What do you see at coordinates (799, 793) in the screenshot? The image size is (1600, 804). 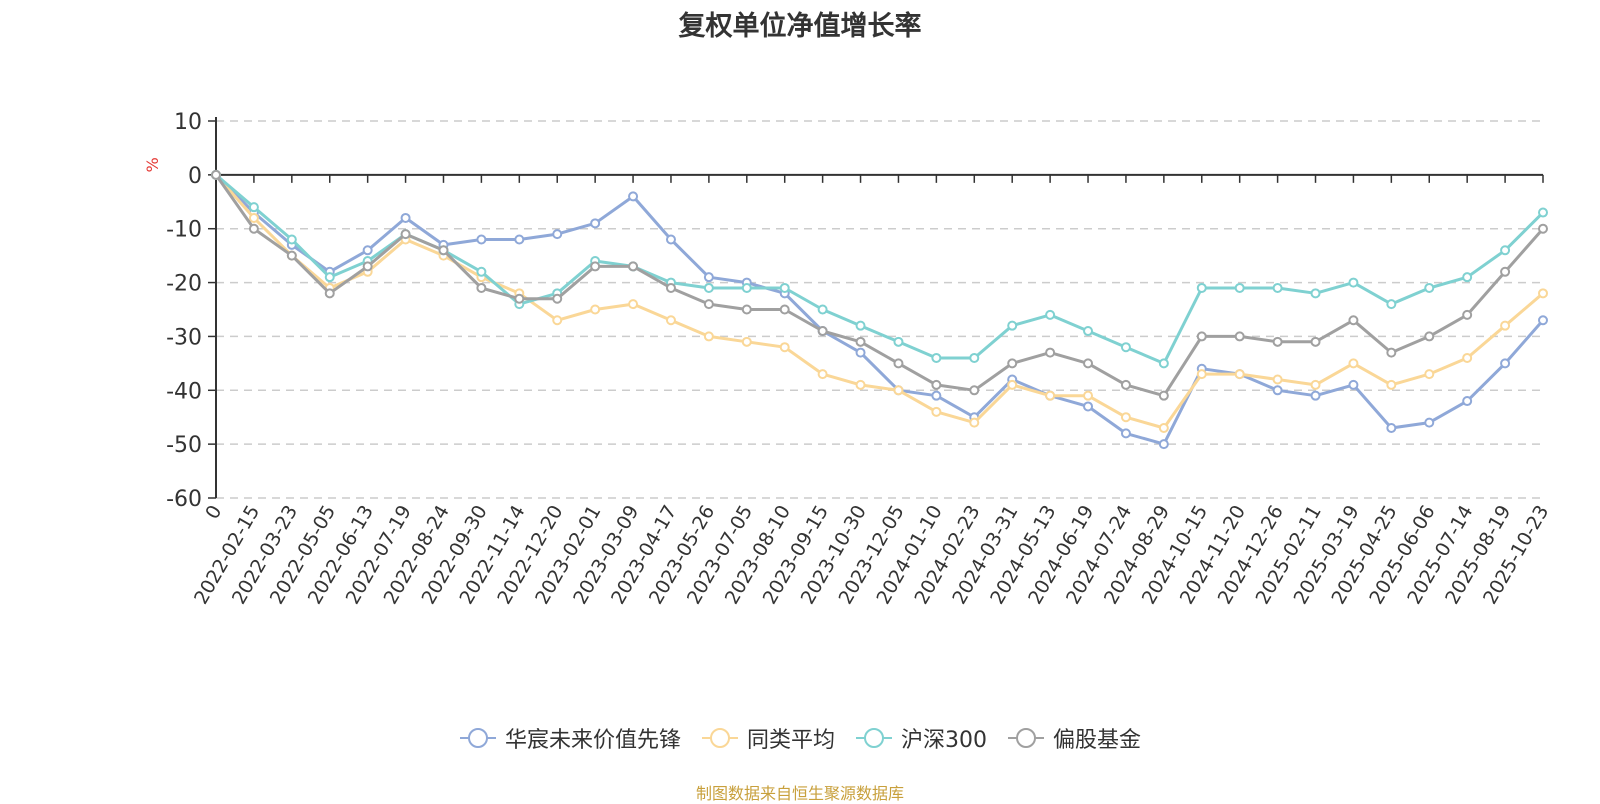 I see `source-note: 制图数据来自恒生聚源数据库` at bounding box center [799, 793].